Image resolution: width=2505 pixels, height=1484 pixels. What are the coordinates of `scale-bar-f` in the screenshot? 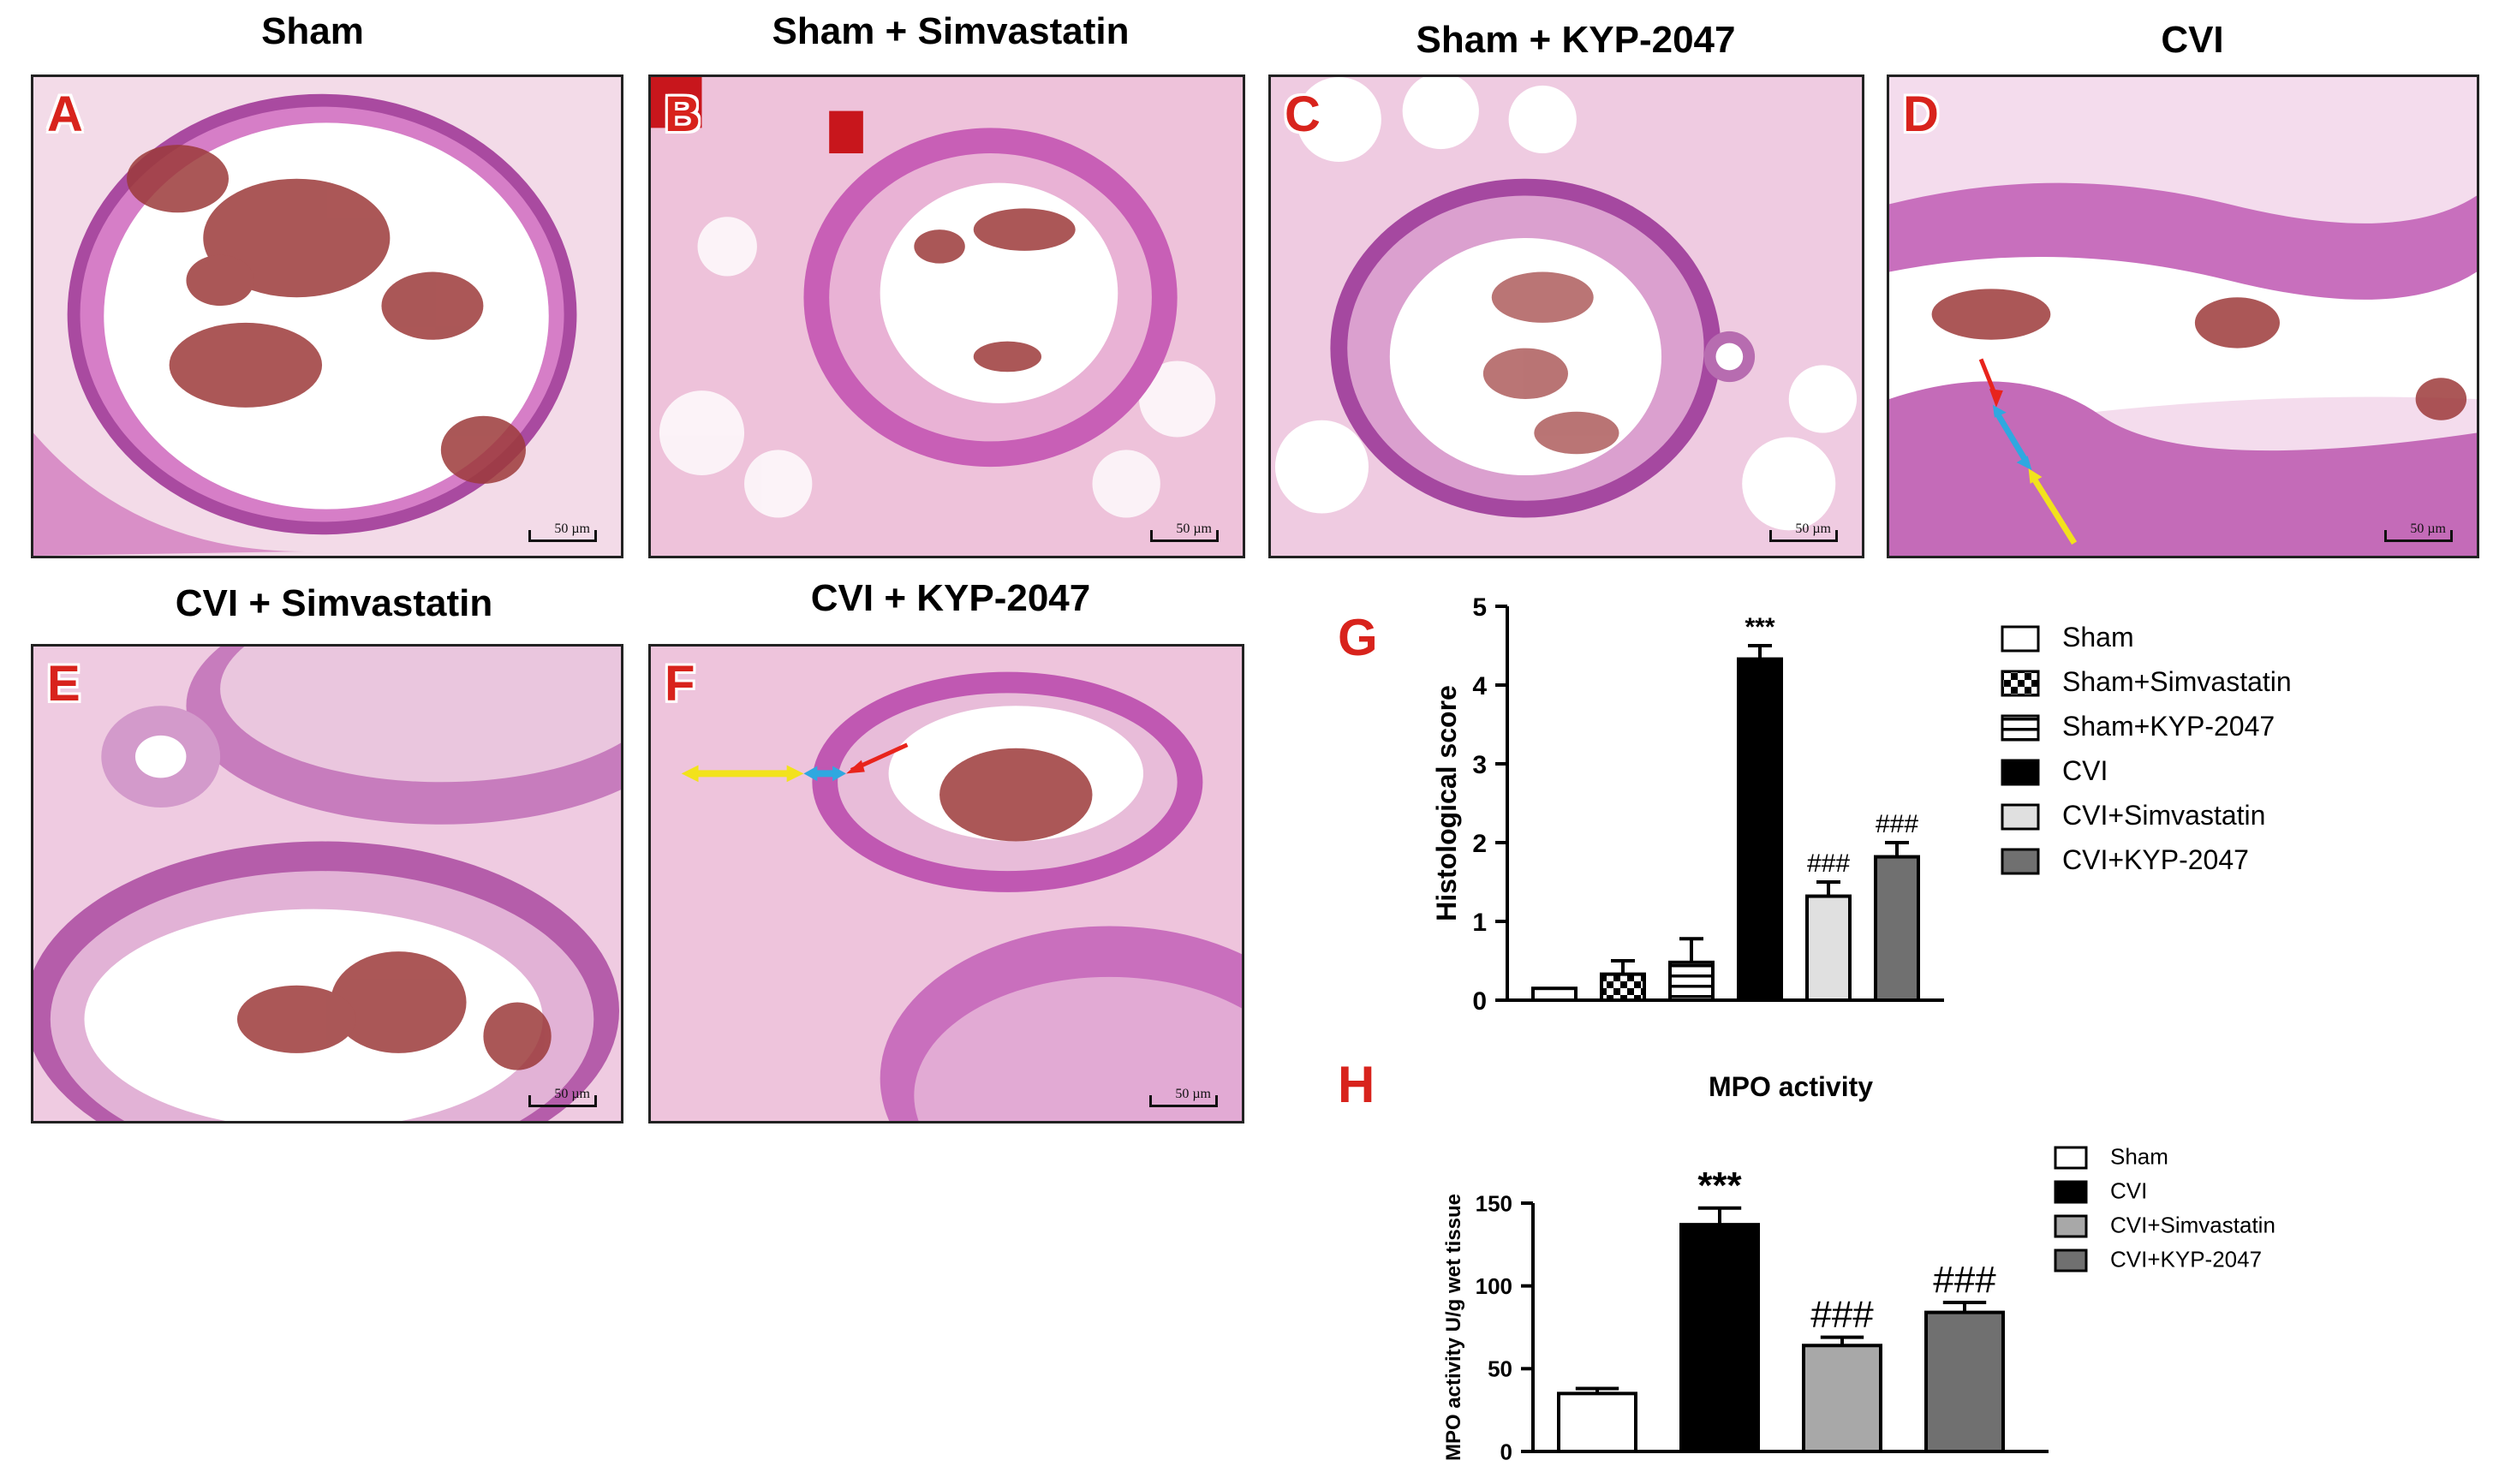 It's located at (1183, 1101).